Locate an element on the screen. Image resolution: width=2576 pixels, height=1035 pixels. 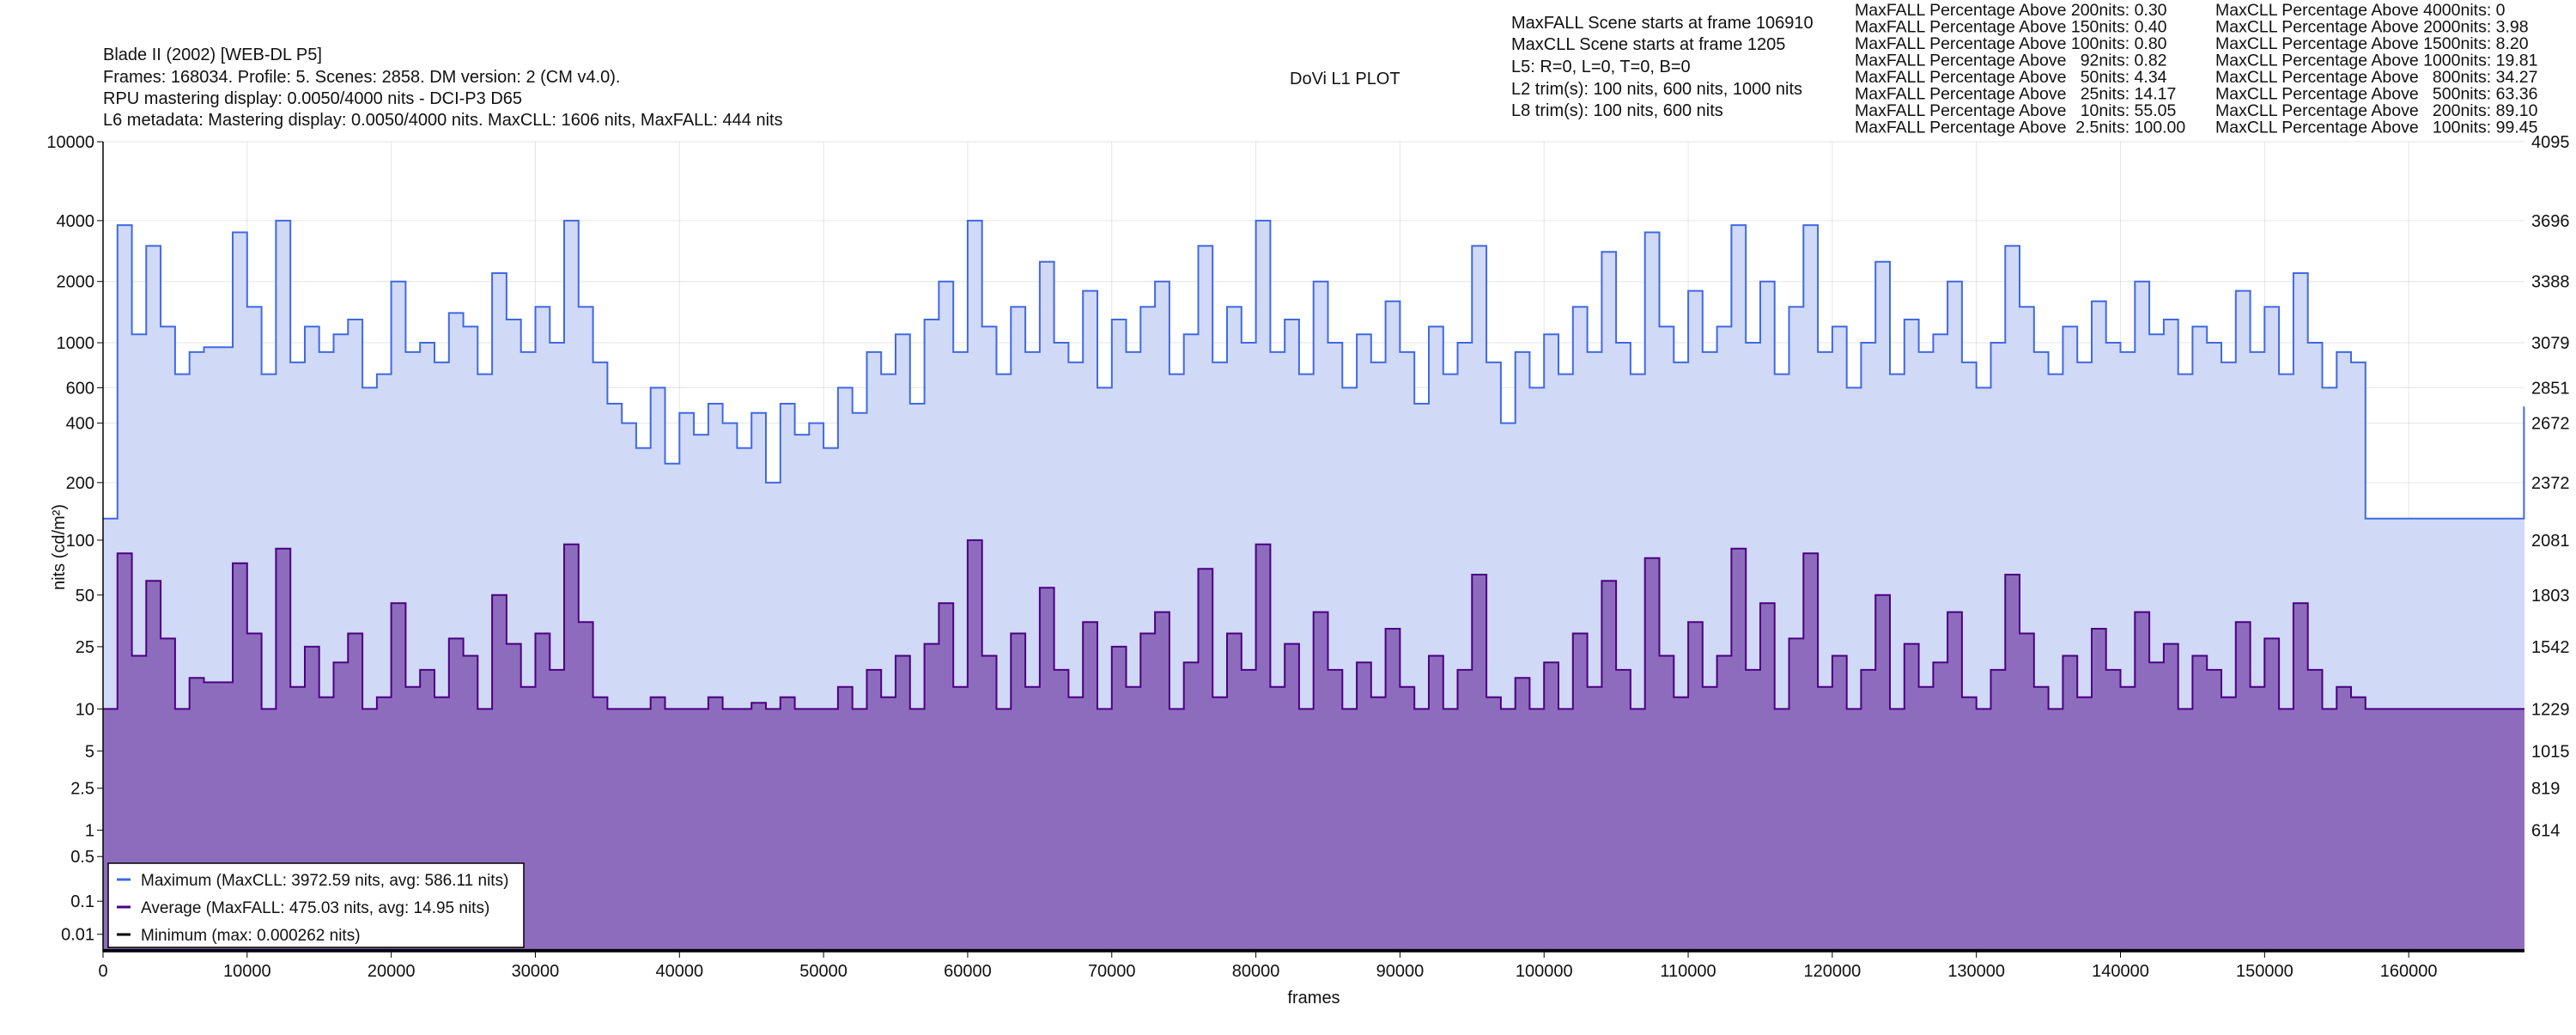
plot-title: DoVi L1 PLOT is located at coordinates (1345, 79).